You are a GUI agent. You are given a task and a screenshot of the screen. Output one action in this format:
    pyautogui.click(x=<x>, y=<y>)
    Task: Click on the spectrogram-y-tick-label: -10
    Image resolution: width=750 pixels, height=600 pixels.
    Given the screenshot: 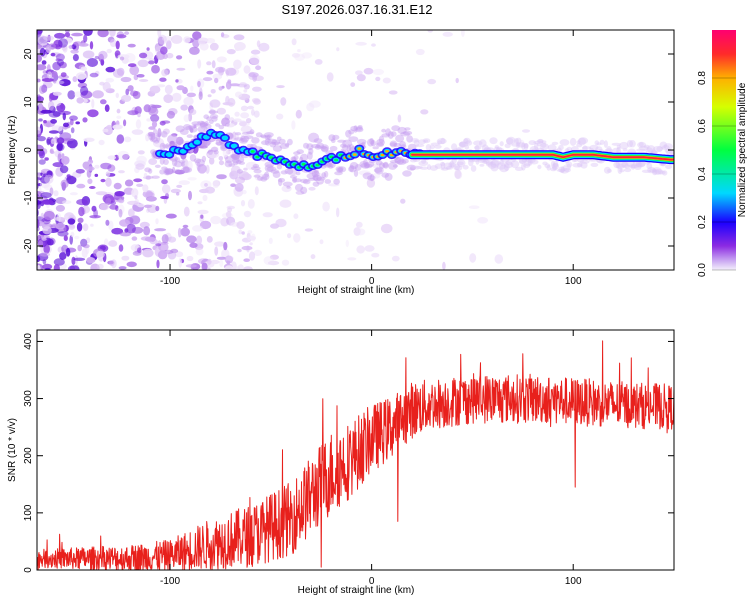 What is the action you would take?
    pyautogui.click(x=28, y=197)
    